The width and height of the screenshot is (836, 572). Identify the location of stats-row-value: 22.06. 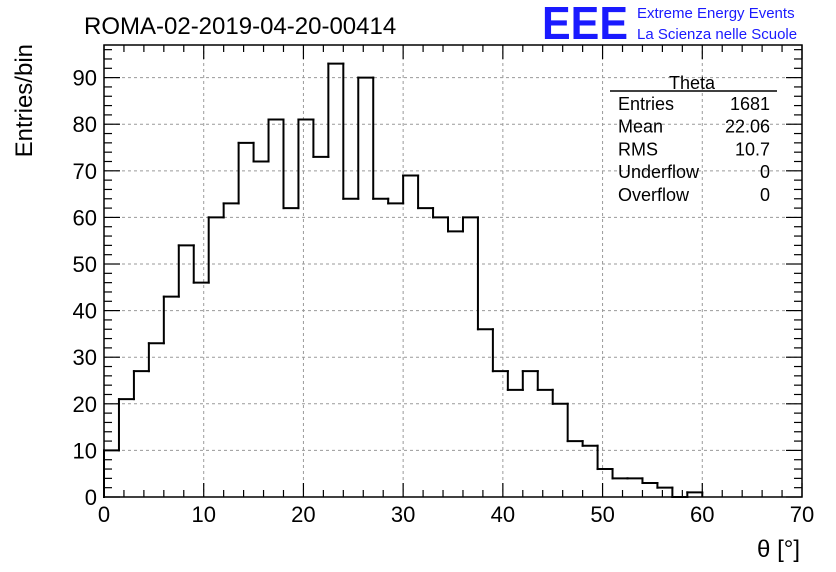
(747, 127).